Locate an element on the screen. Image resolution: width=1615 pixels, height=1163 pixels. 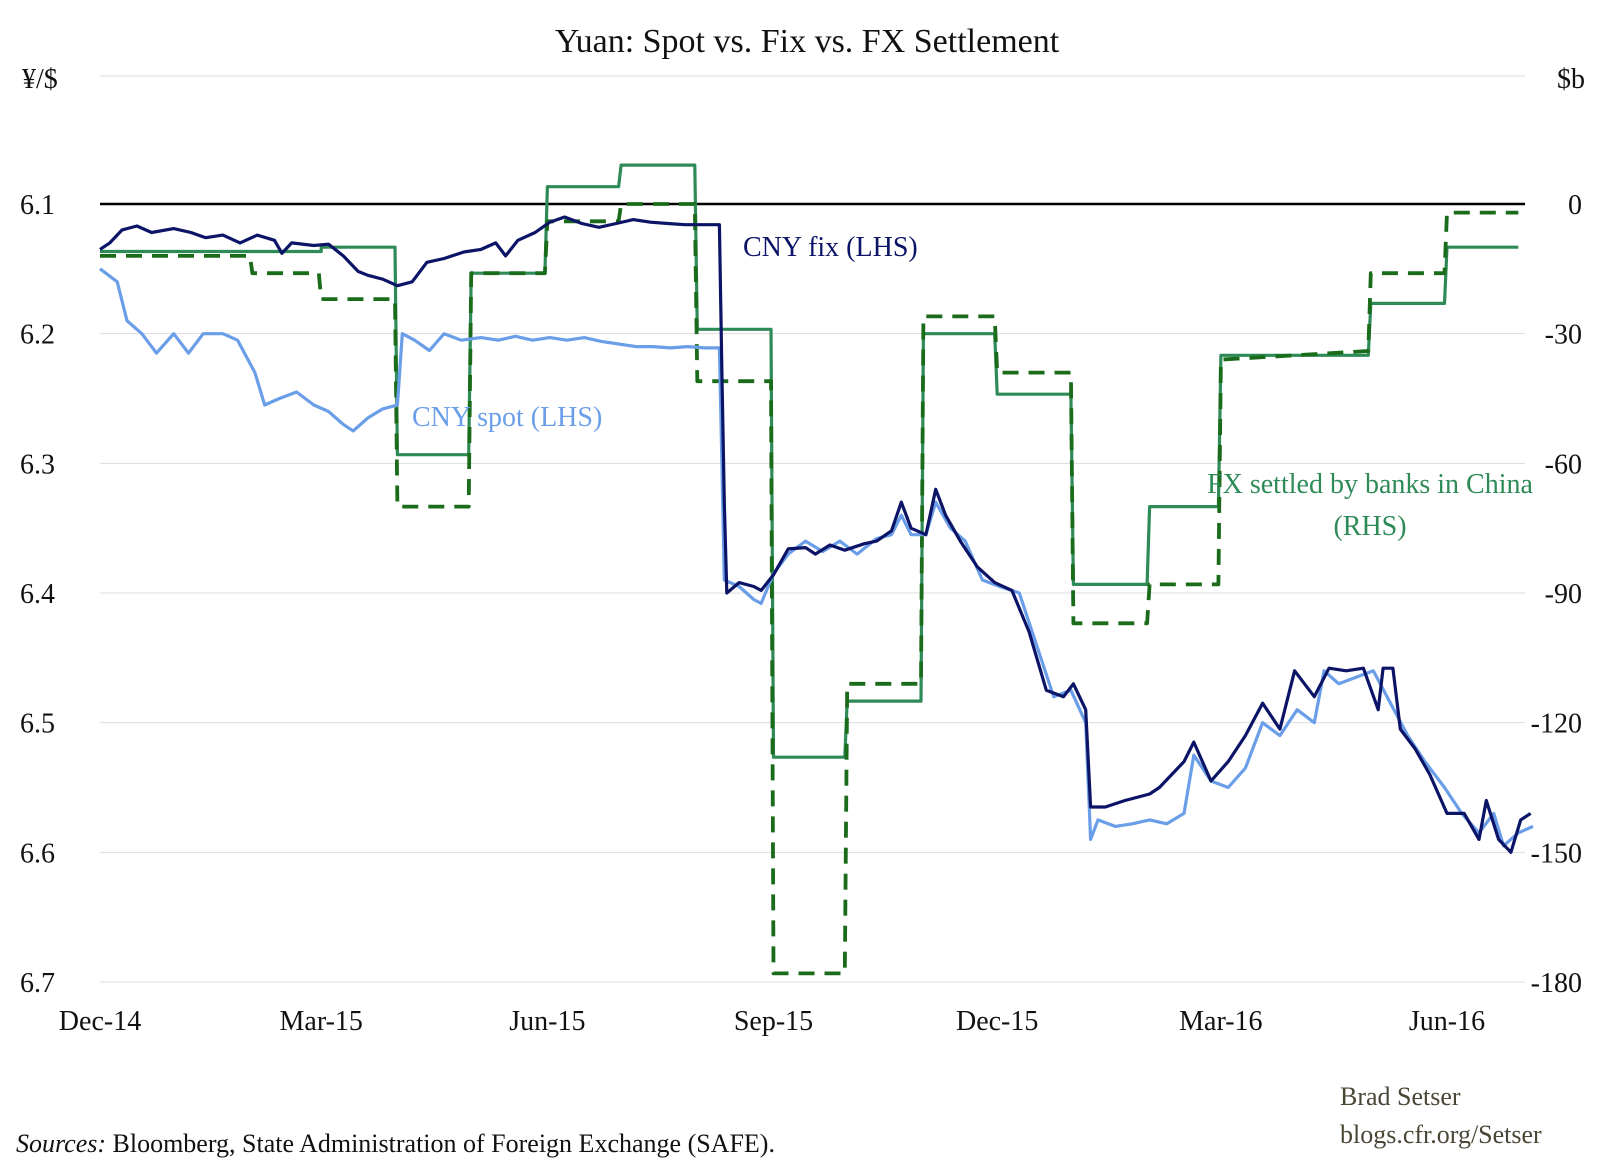
right-tick-label: -150 is located at coordinates (1556, 853).